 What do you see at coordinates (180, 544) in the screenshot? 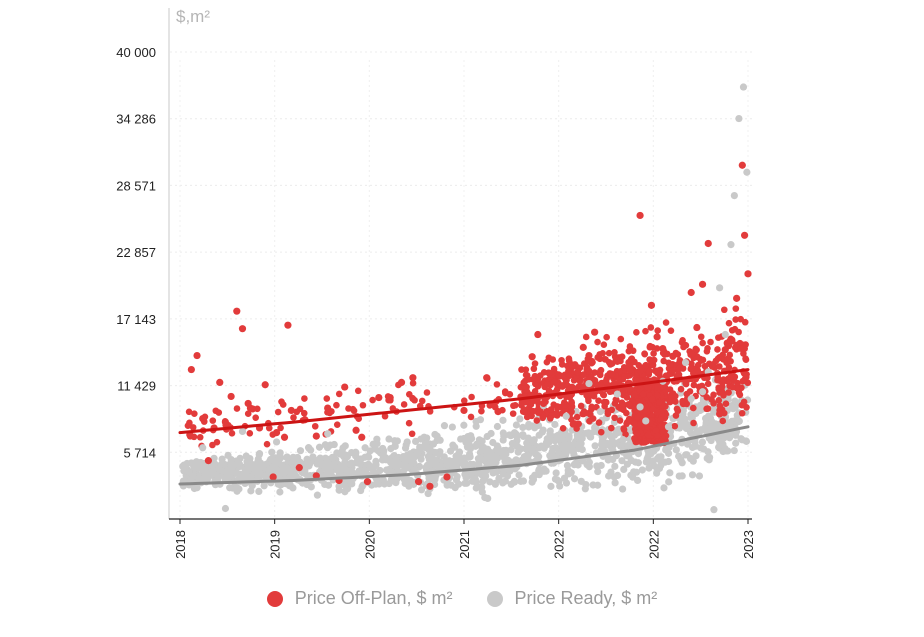
I see `x-tick-label: 2018` at bounding box center [180, 544].